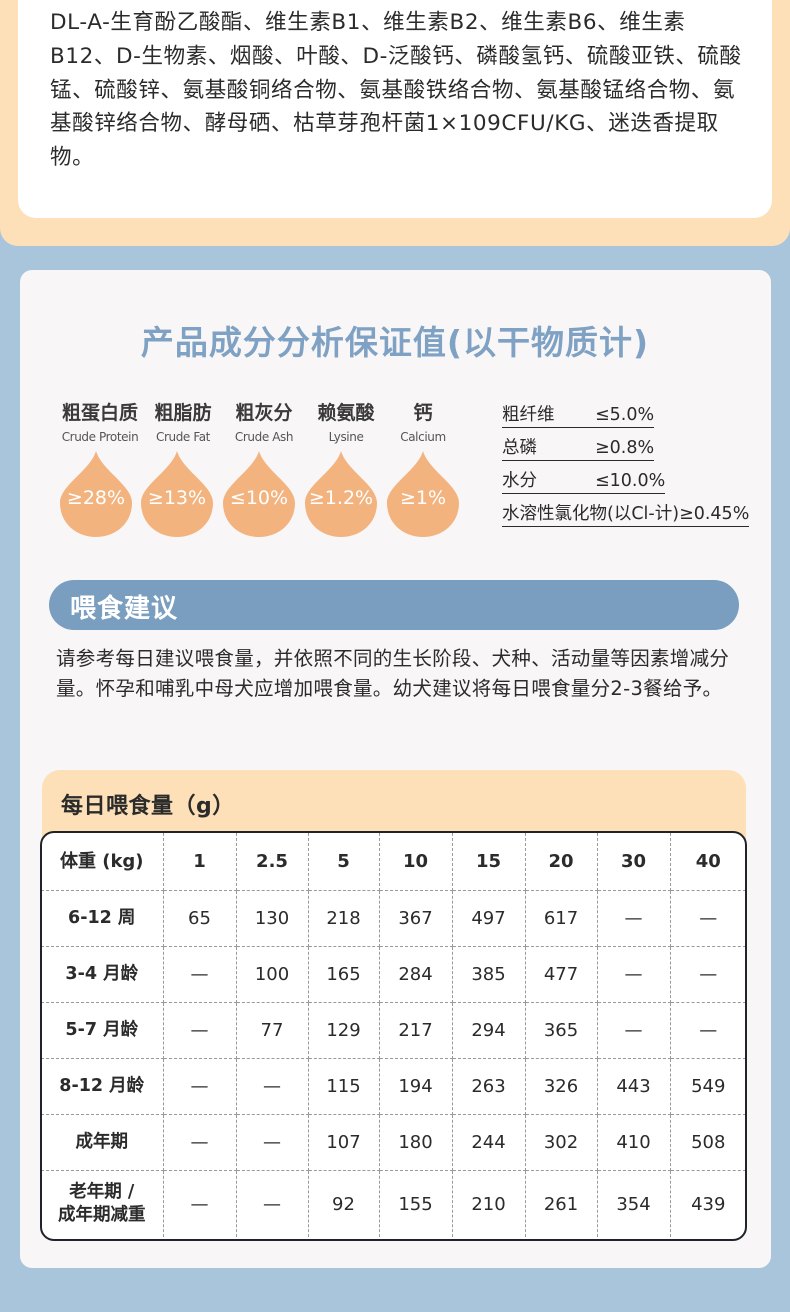 Image resolution: width=790 pixels, height=1312 pixels. I want to click on table-cell: 92, so click(343, 1203).